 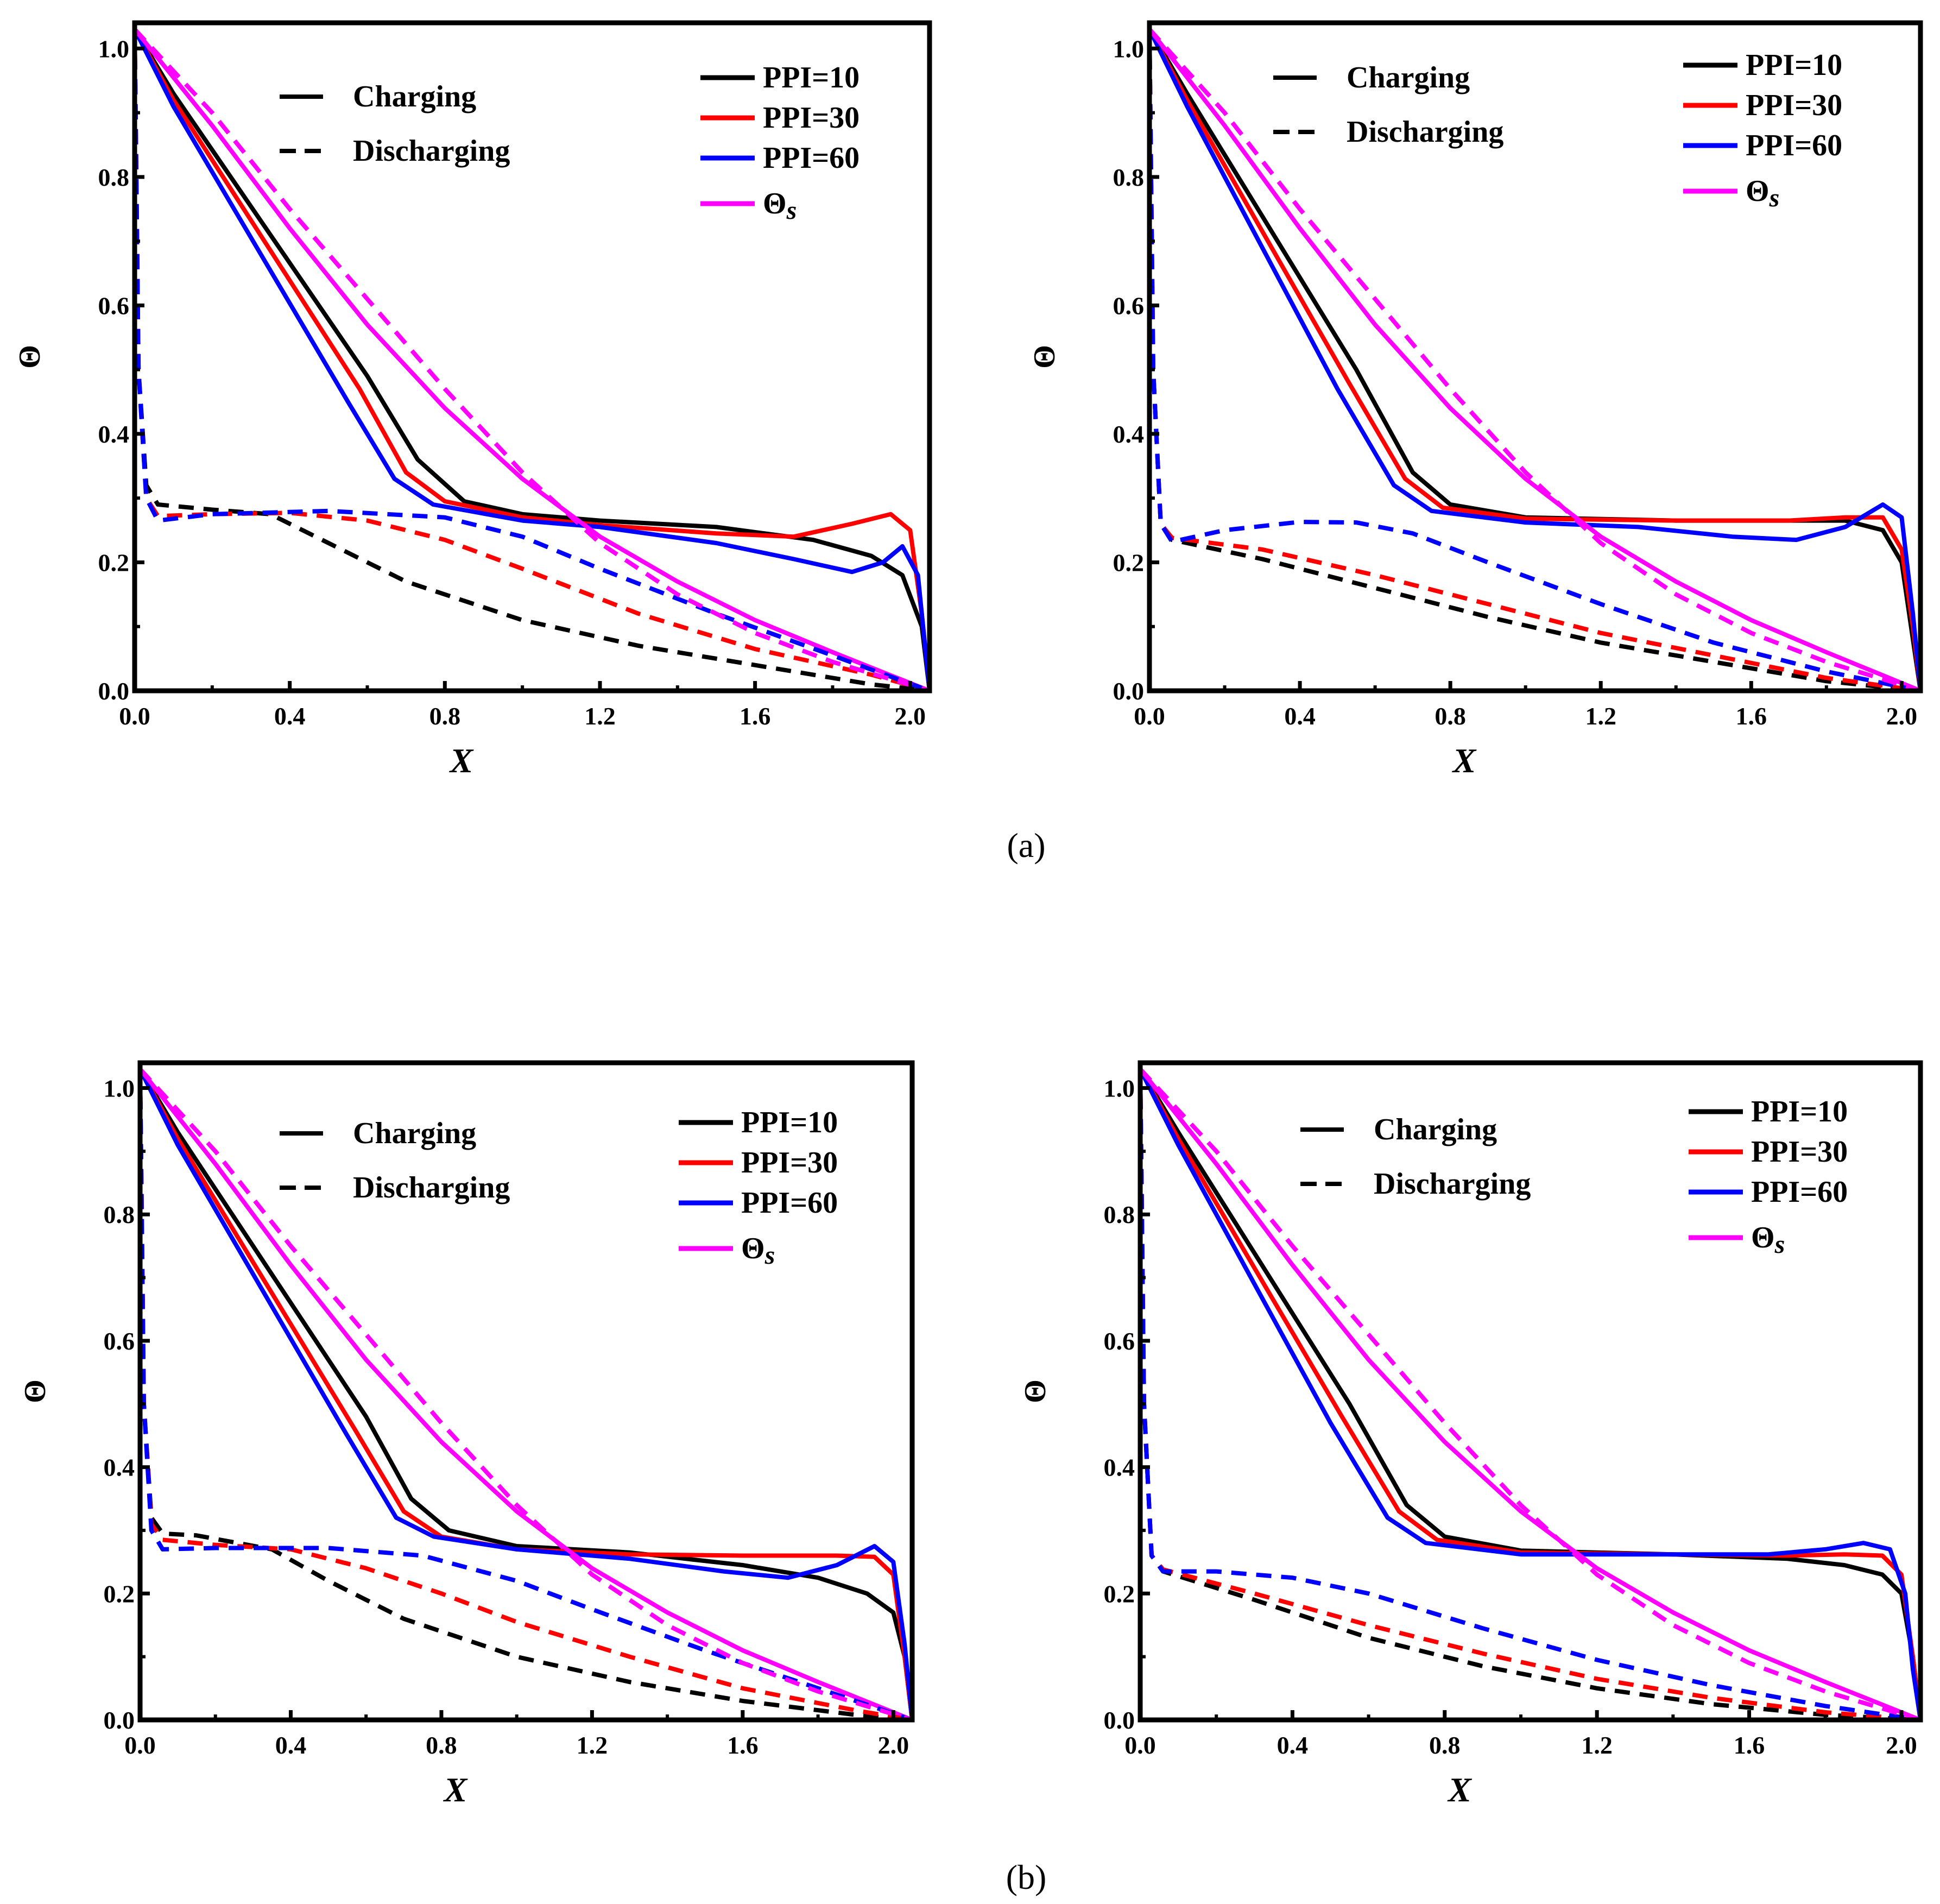 What do you see at coordinates (1026, 1877) in the screenshot?
I see `panel-label-b: (b)` at bounding box center [1026, 1877].